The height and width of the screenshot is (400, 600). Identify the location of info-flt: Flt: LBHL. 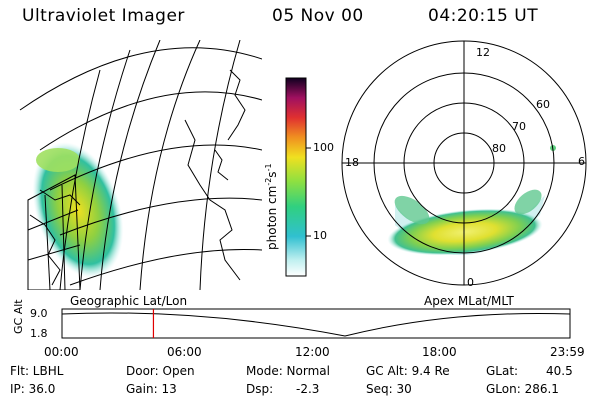
(37, 371).